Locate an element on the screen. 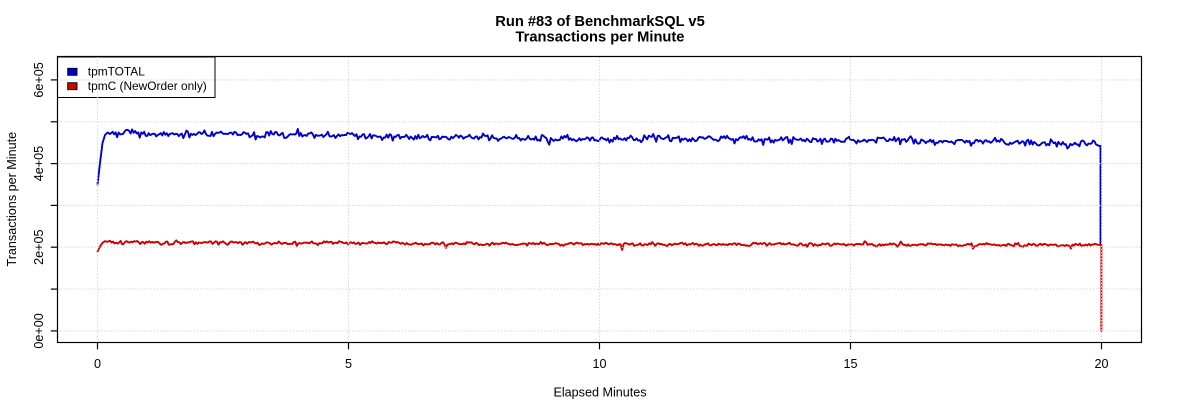 The image size is (1200, 405). svg-text: 15 is located at coordinates (850, 364).